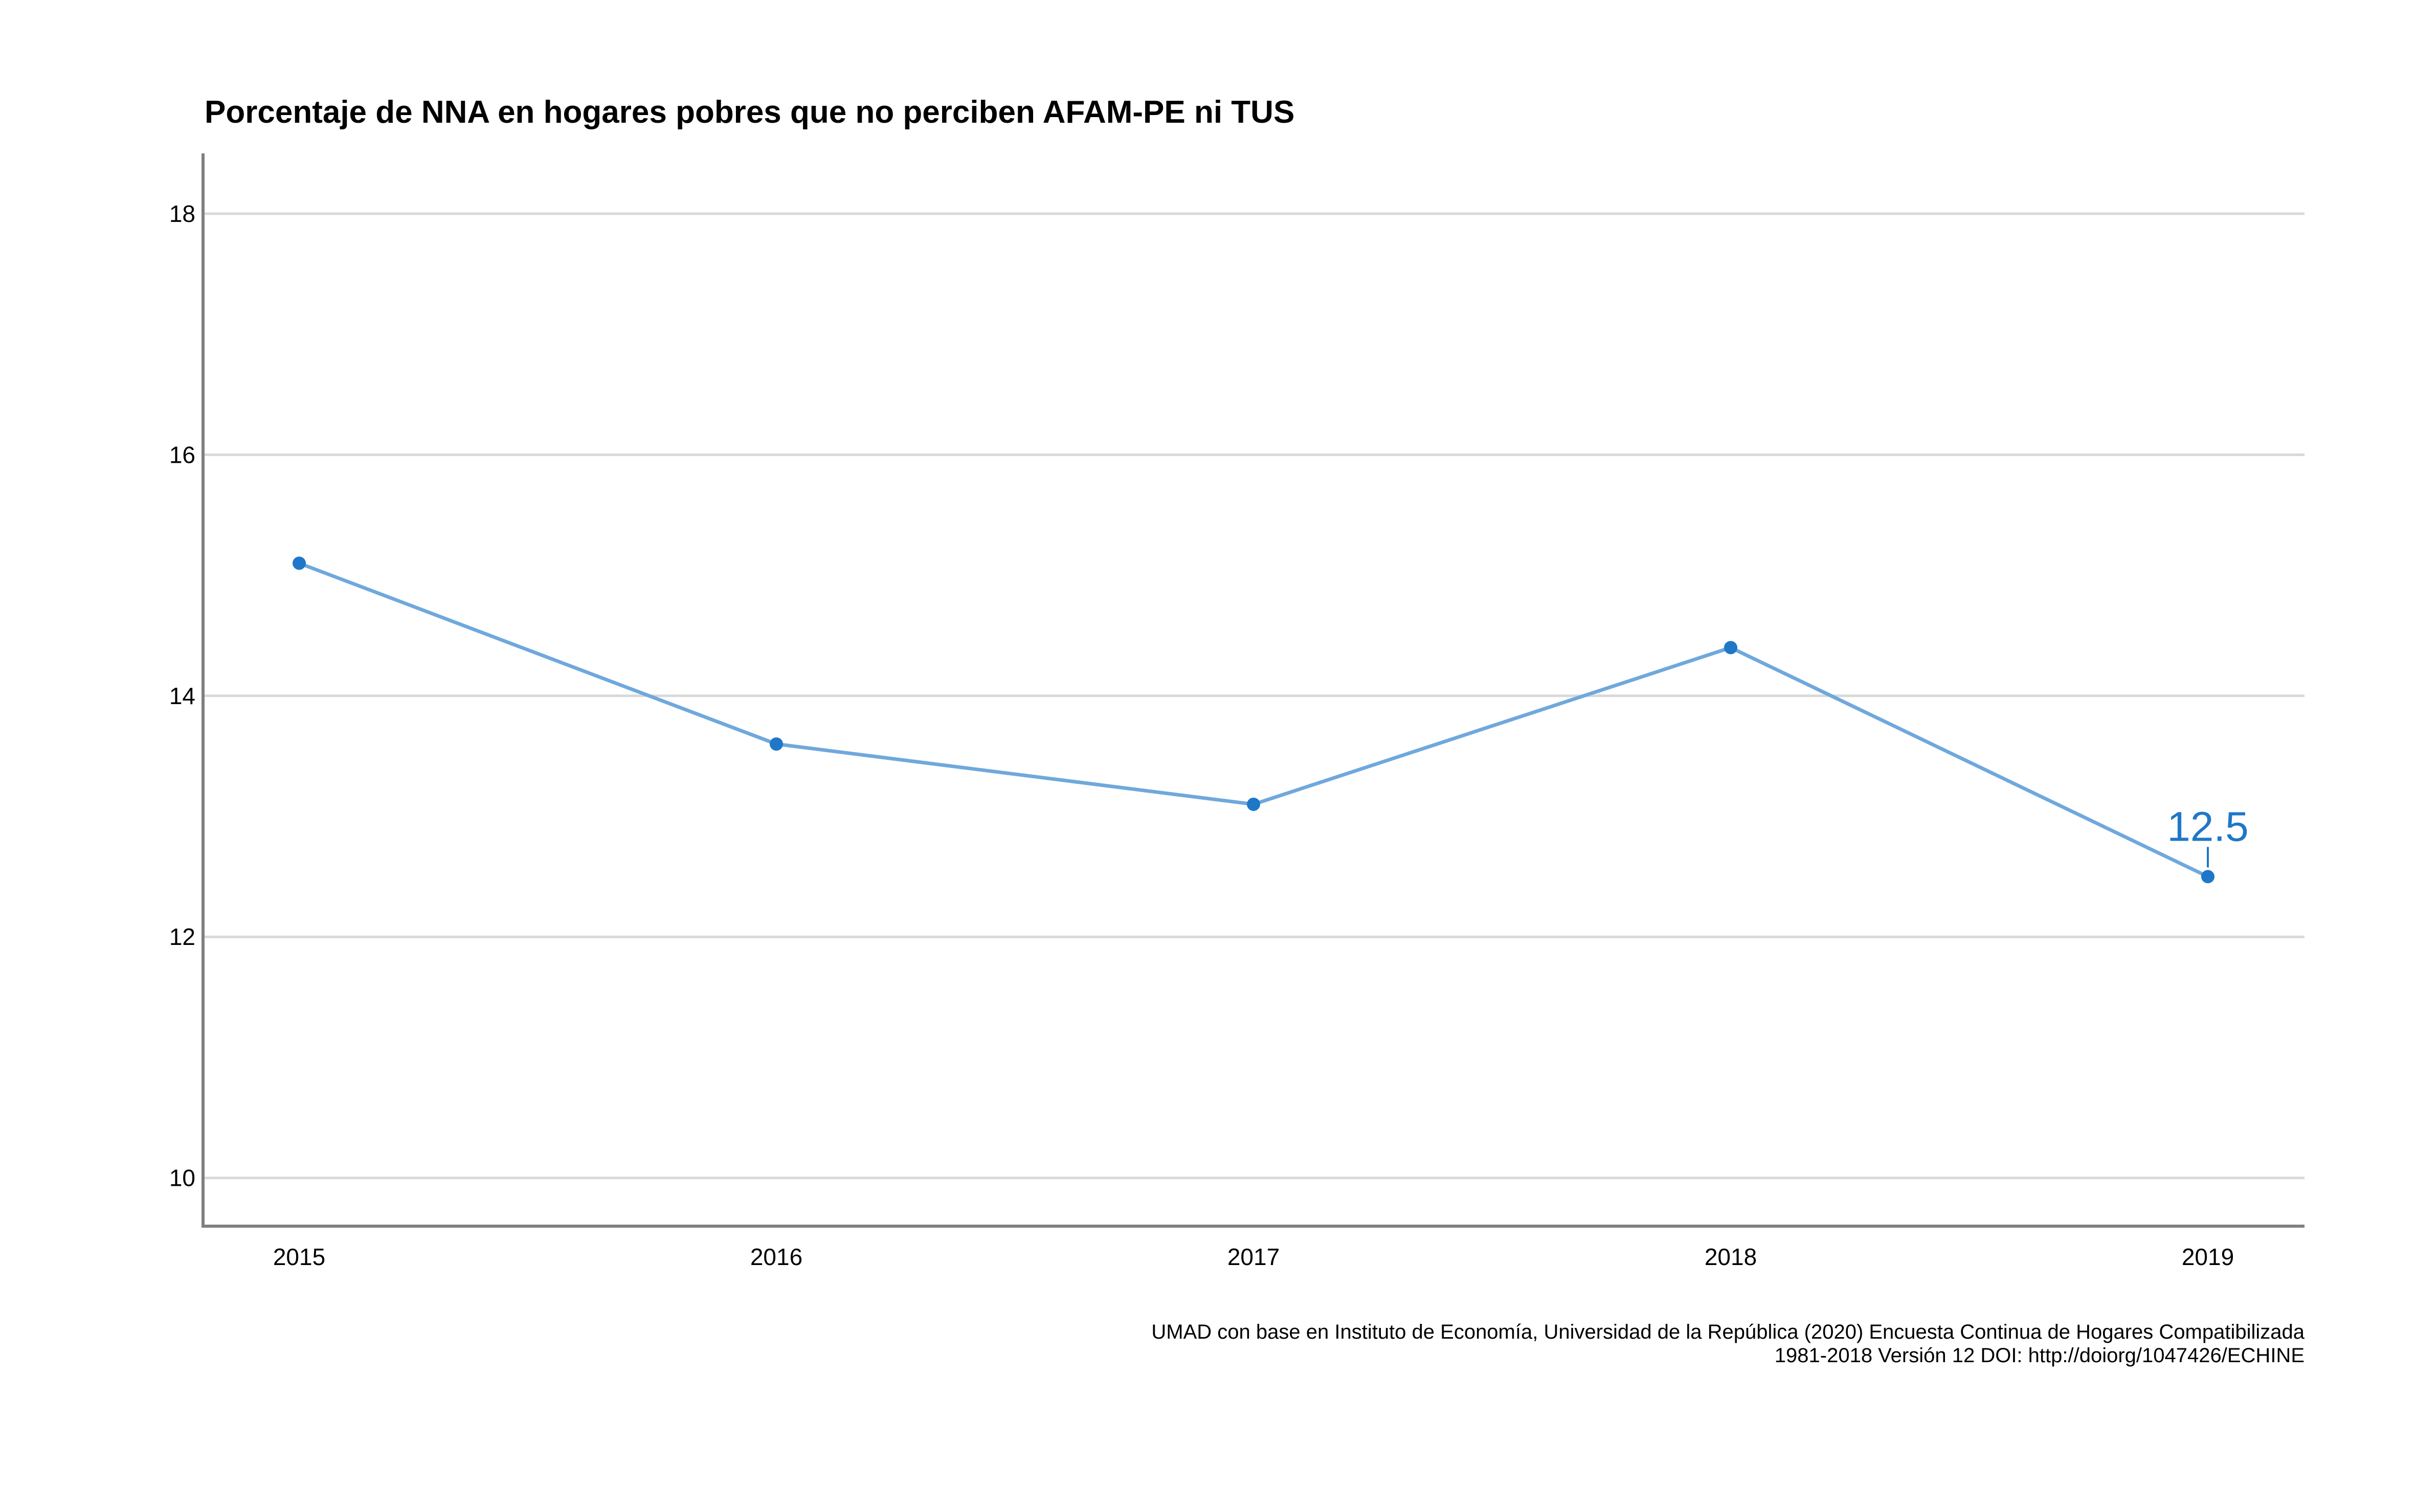  What do you see at coordinates (2208, 1257) in the screenshot?
I see `x-tick-label-2019: 2019` at bounding box center [2208, 1257].